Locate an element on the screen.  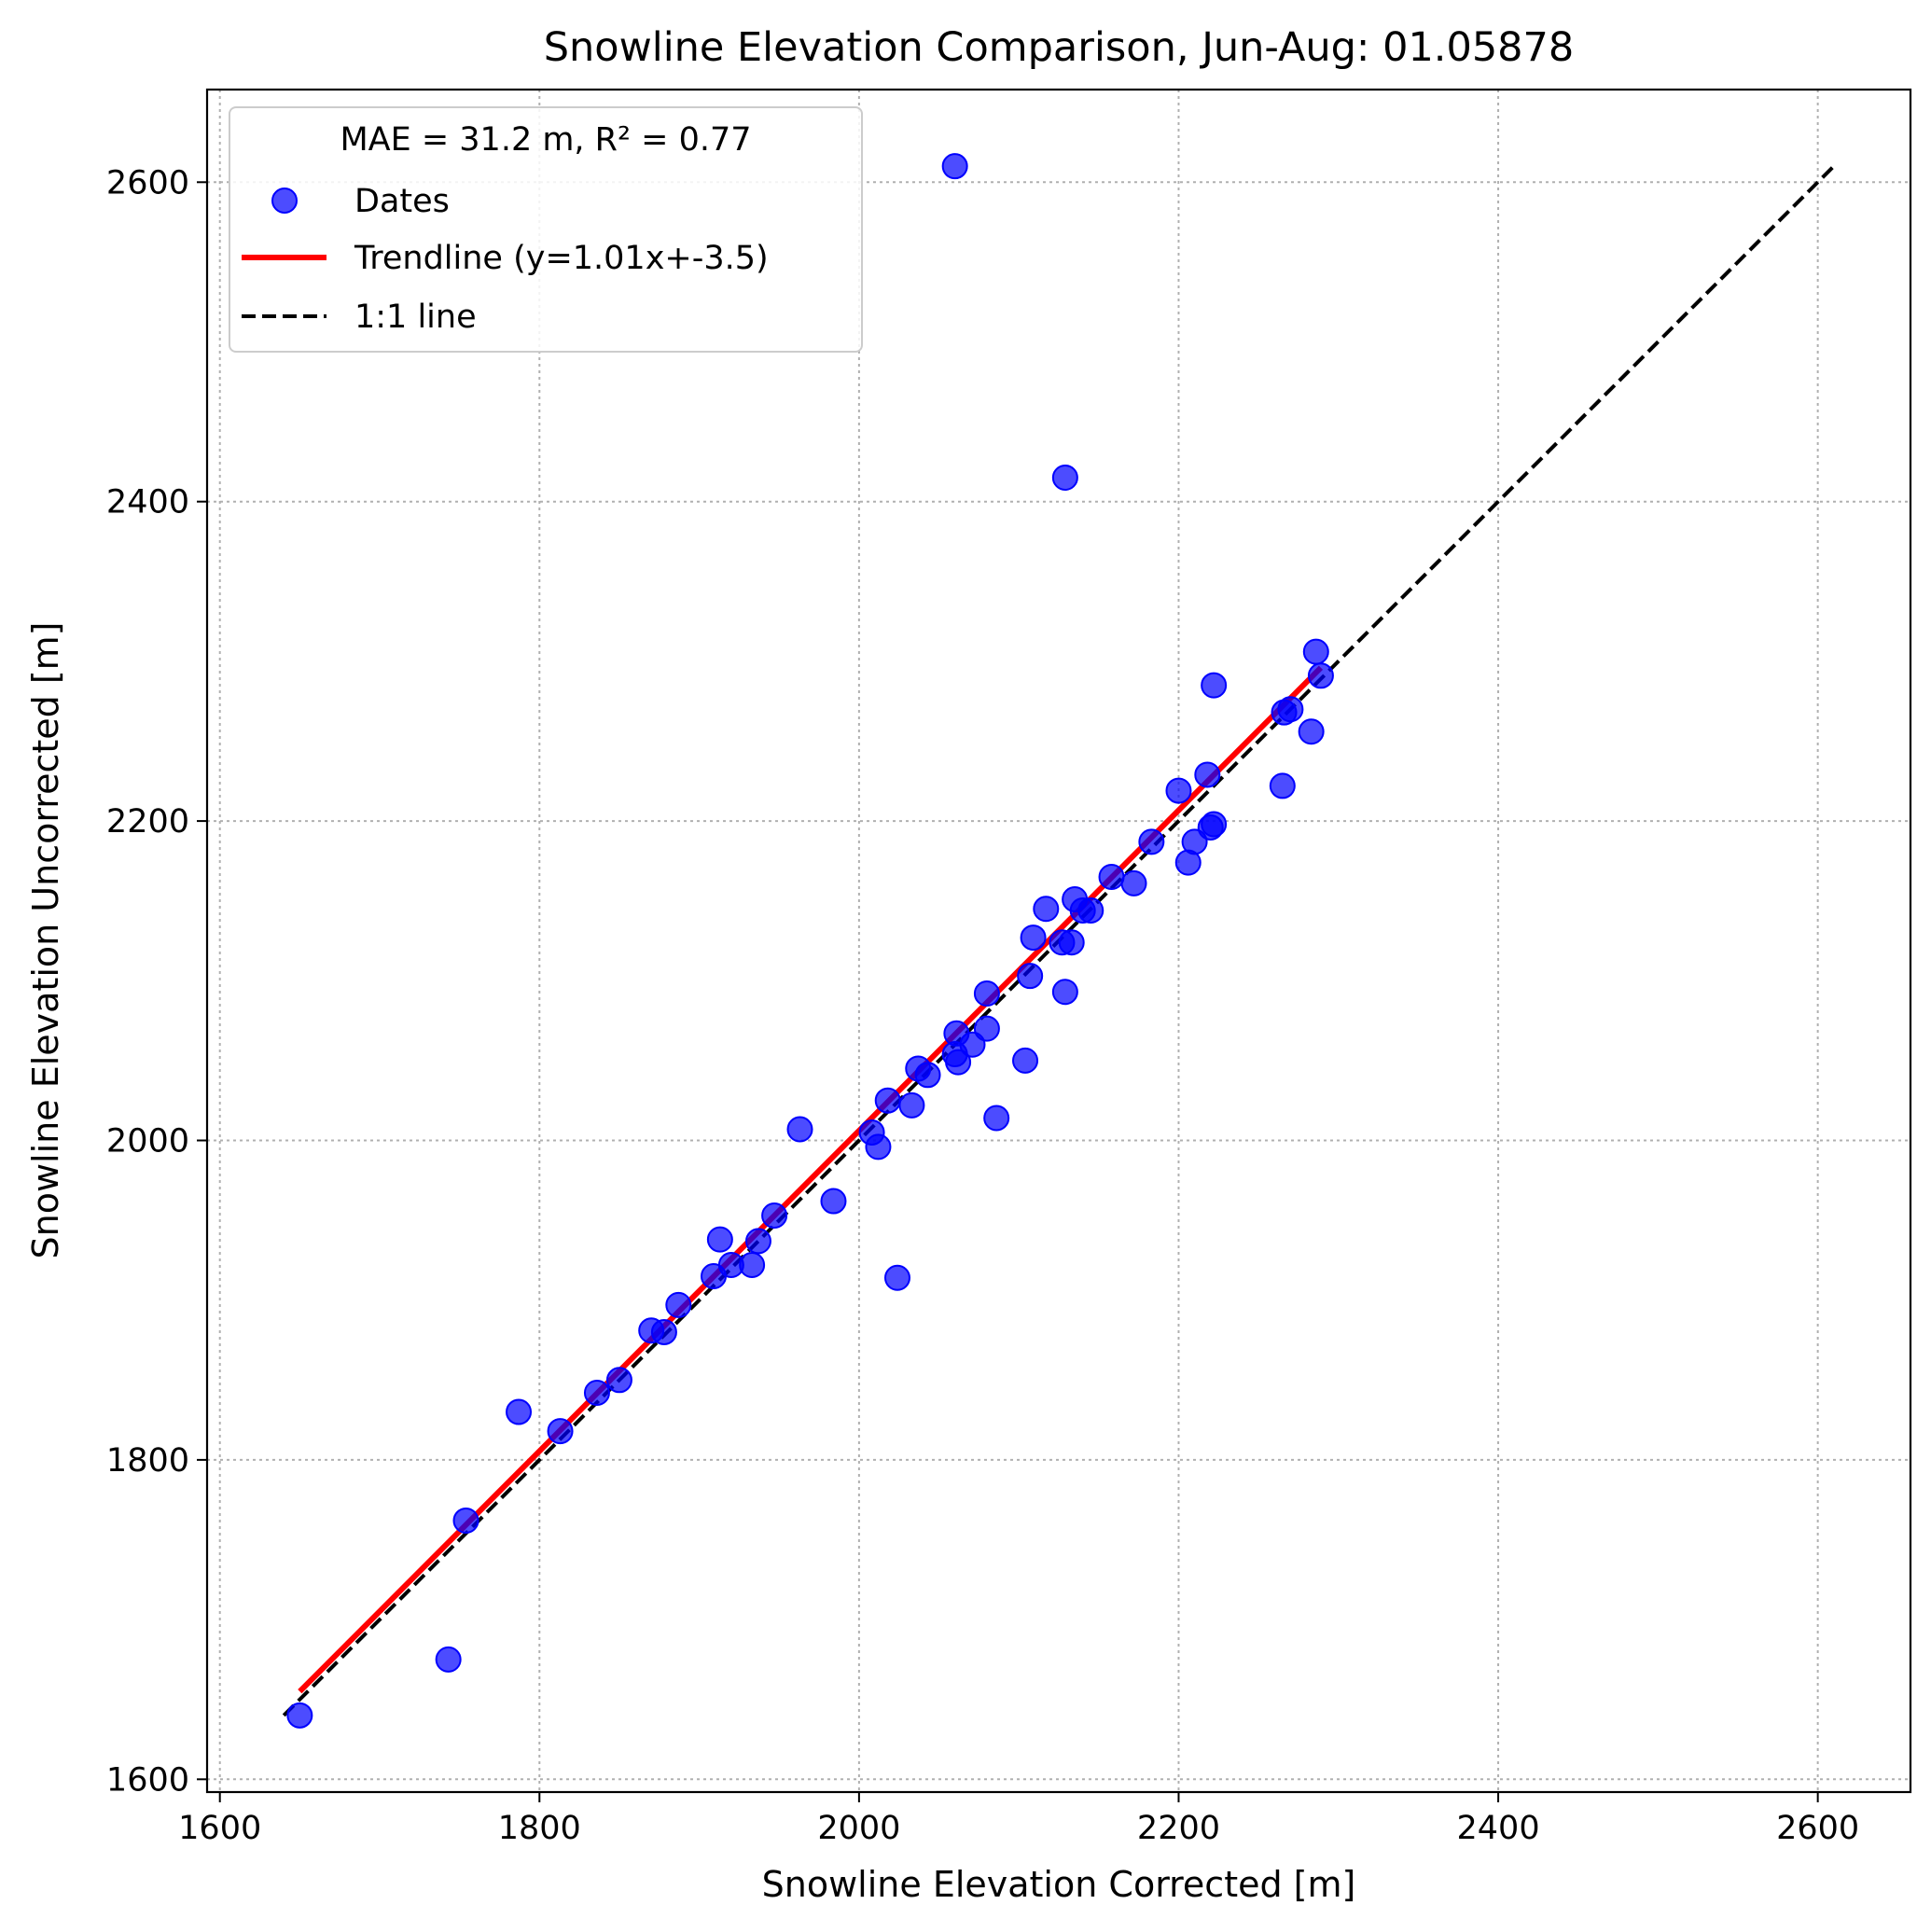
y-tick-label: 1800 is located at coordinates (147, 1461).